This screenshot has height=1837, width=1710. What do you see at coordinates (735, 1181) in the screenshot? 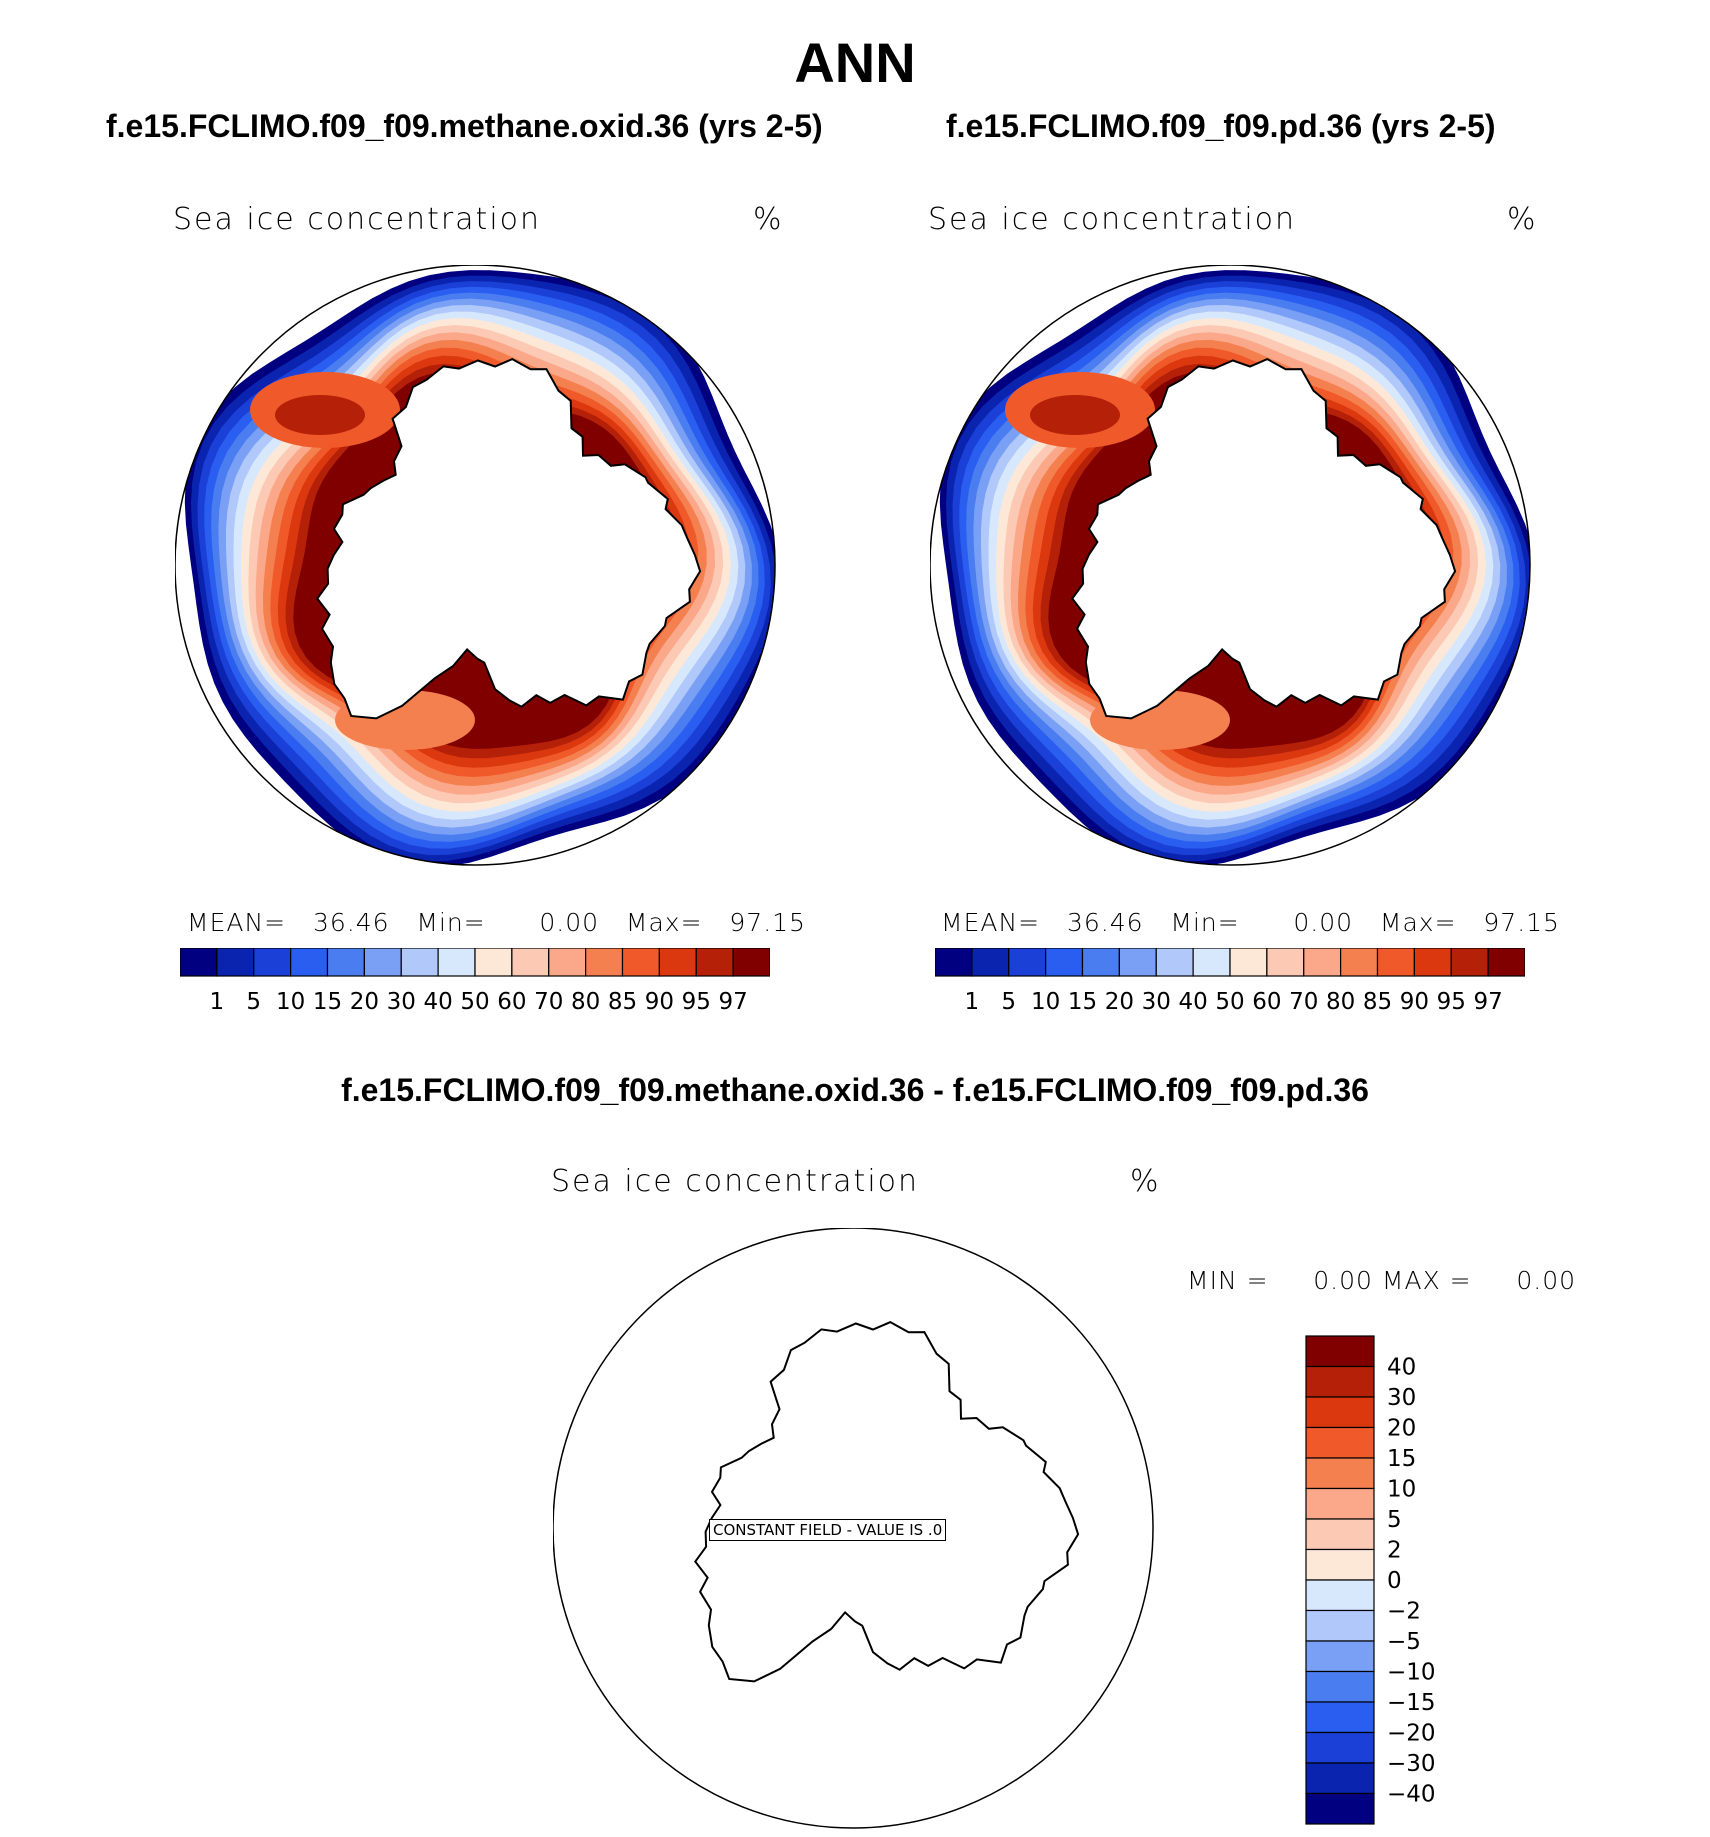
I see `diff-variable-label: Sea ice concentration` at bounding box center [735, 1181].